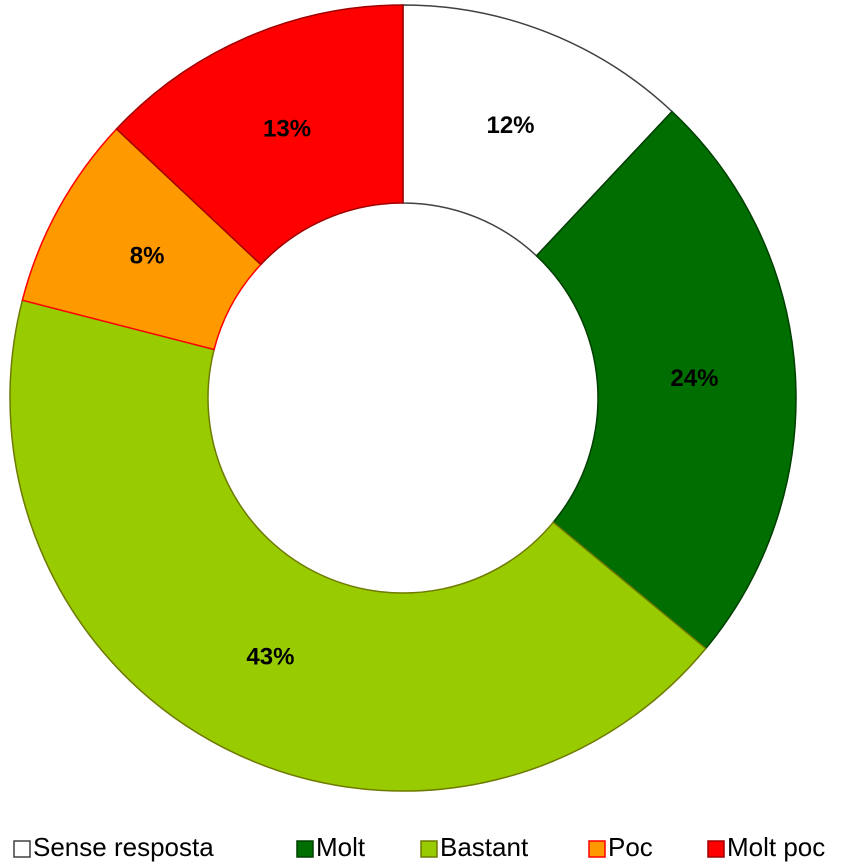  What do you see at coordinates (270, 657) in the screenshot?
I see `data-label: 43%` at bounding box center [270, 657].